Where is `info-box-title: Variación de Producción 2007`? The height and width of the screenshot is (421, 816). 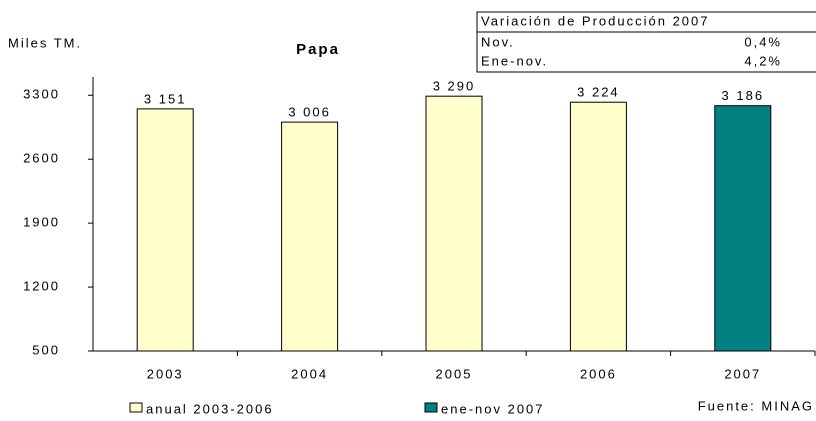
info-box-title: Variación de Producción 2007 is located at coordinates (595, 20).